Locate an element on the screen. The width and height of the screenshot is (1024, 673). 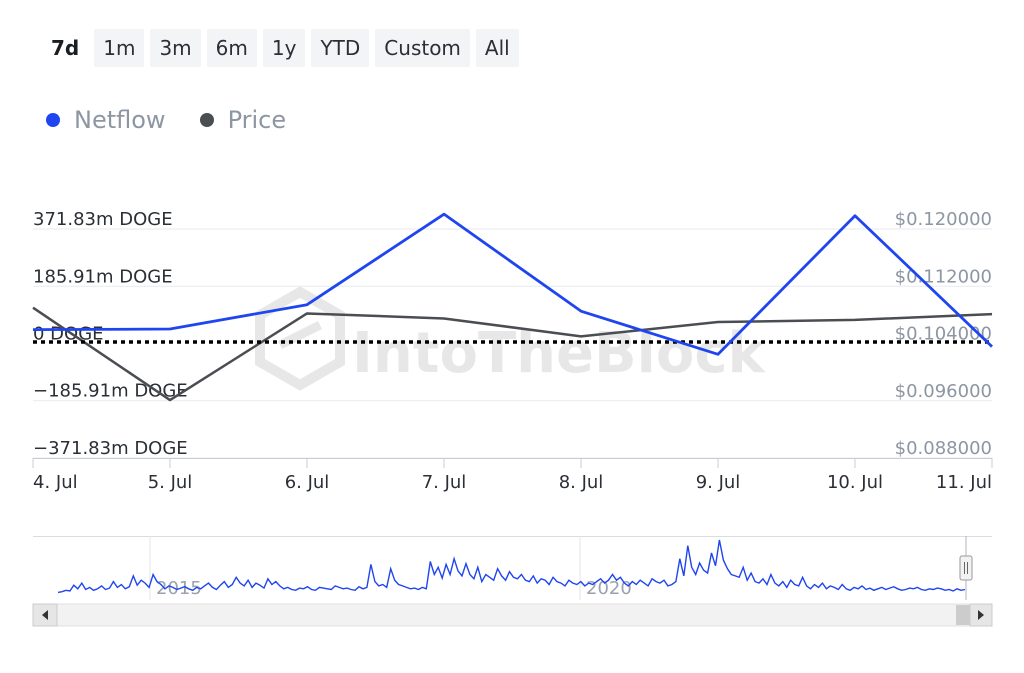
range-selector: 7d 1m 3m 6m 1y YTD Custom All is located at coordinates (280, 48).